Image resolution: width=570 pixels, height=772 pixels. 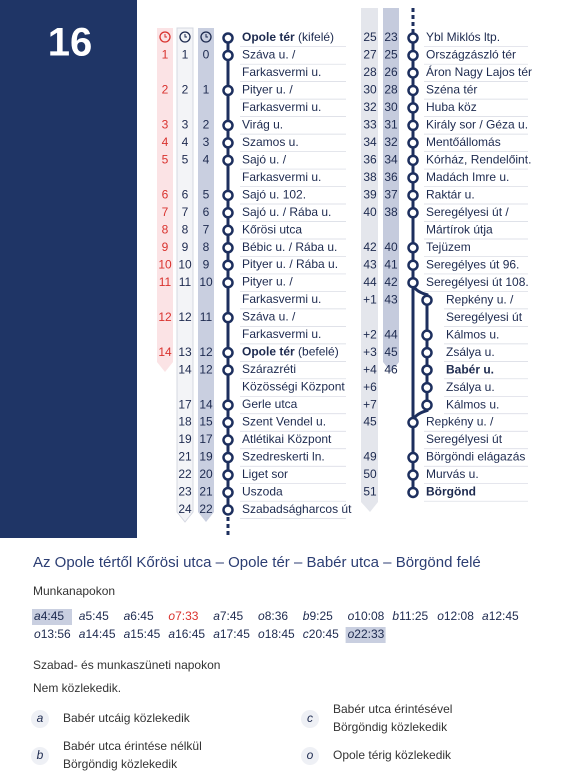 What do you see at coordinates (190, 634) in the screenshot?
I see `departure-time: 16:45` at bounding box center [190, 634].